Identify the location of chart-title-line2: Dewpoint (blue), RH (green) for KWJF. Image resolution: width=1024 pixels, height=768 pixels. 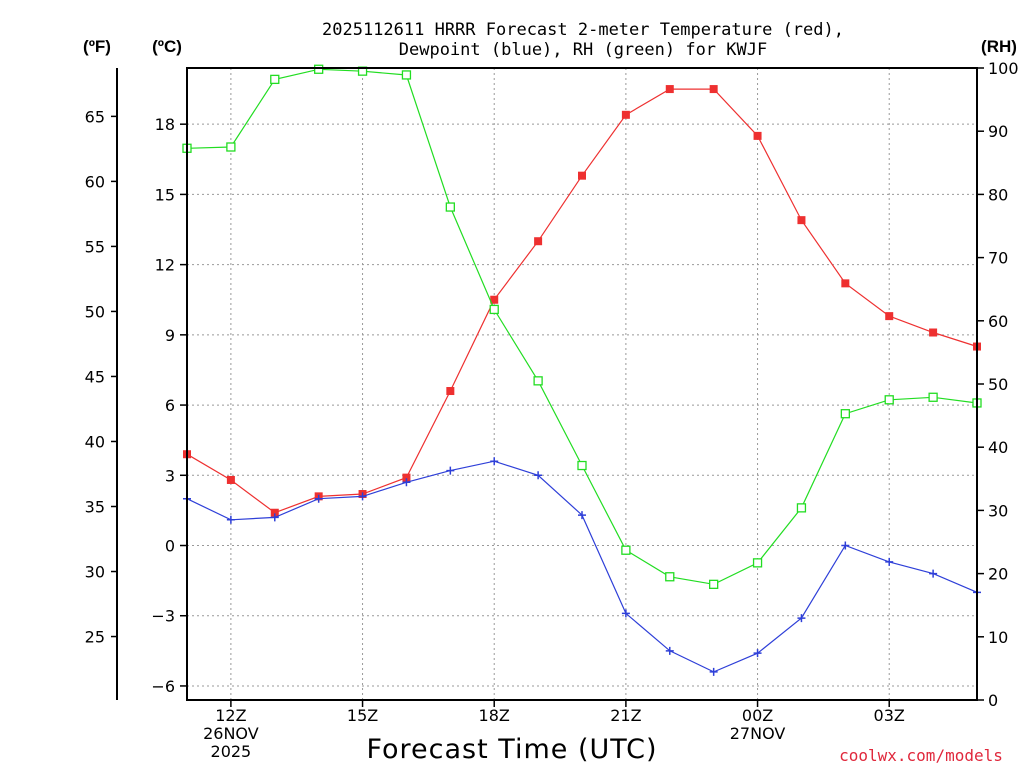
(583, 50).